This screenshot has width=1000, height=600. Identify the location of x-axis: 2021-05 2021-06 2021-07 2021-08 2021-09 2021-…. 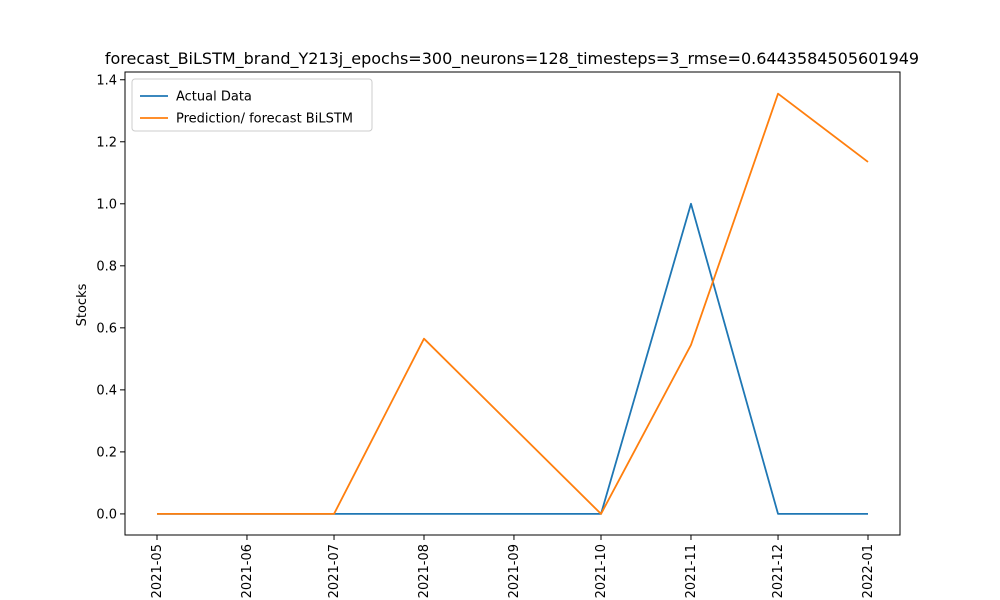
(513, 566).